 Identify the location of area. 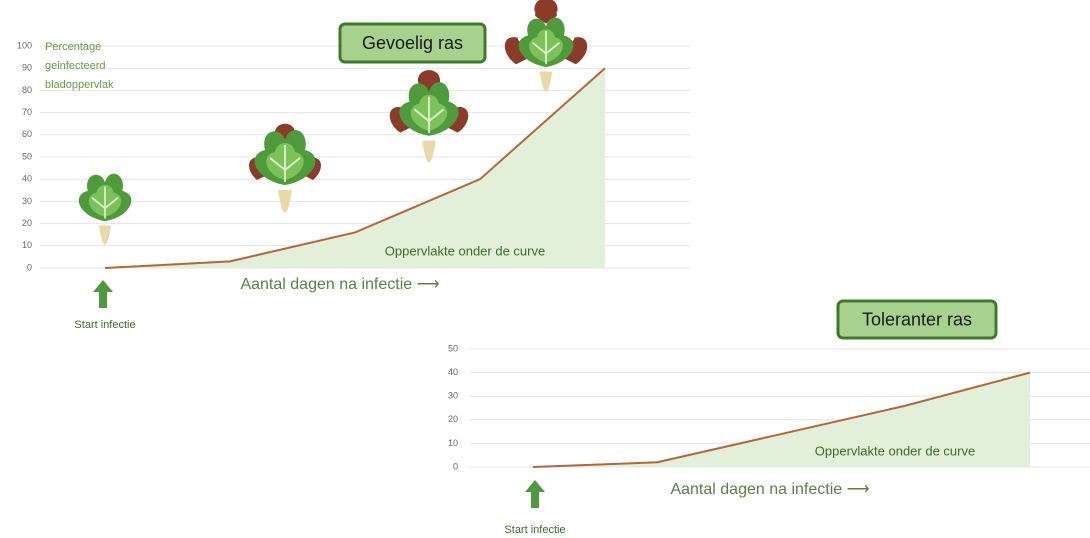
(781, 419).